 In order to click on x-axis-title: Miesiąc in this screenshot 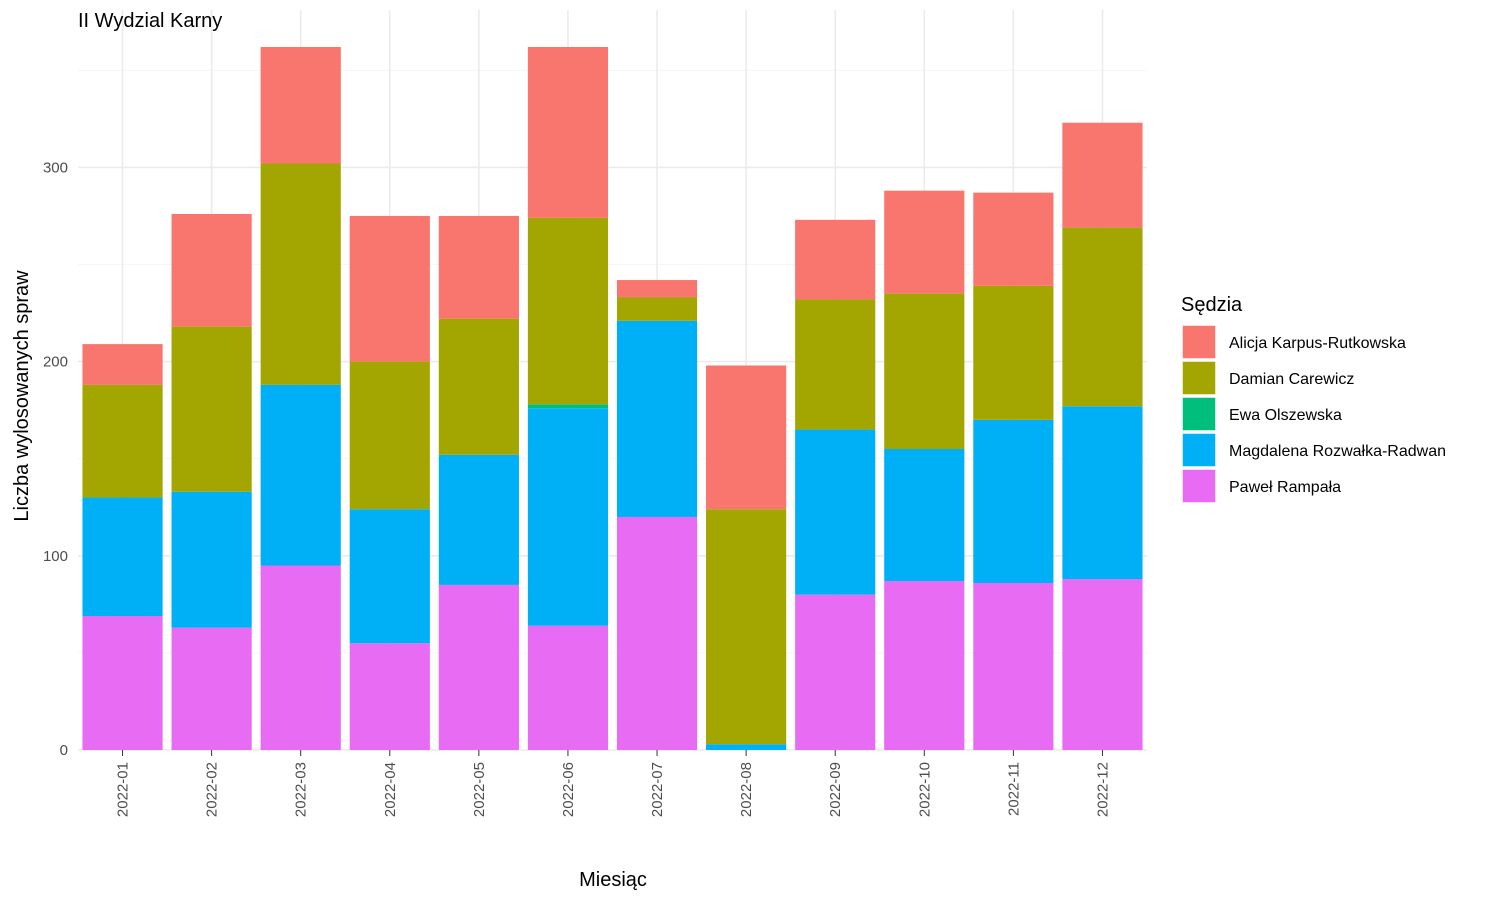, I will do `click(613, 880)`.